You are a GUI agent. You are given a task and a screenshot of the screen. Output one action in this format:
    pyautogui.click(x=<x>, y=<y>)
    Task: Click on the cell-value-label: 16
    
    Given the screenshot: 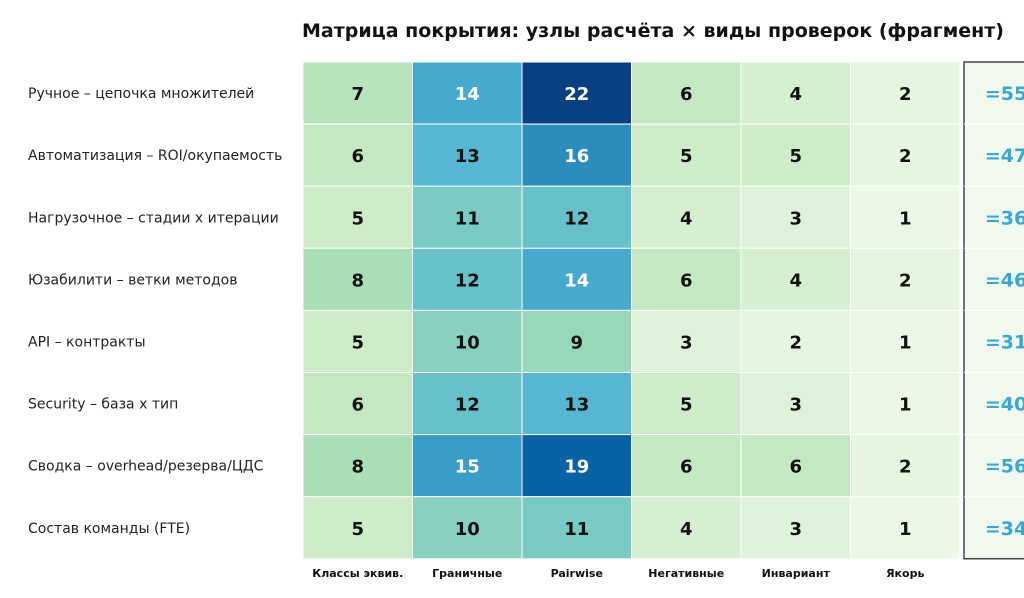 What is the action you would take?
    pyautogui.click(x=576, y=156)
    